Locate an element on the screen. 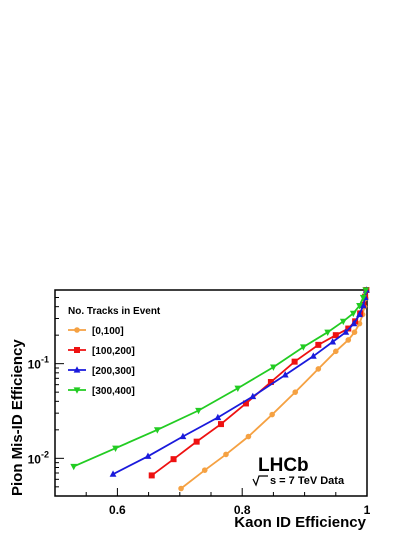  legend-entry: [0,100] is located at coordinates (96, 331).